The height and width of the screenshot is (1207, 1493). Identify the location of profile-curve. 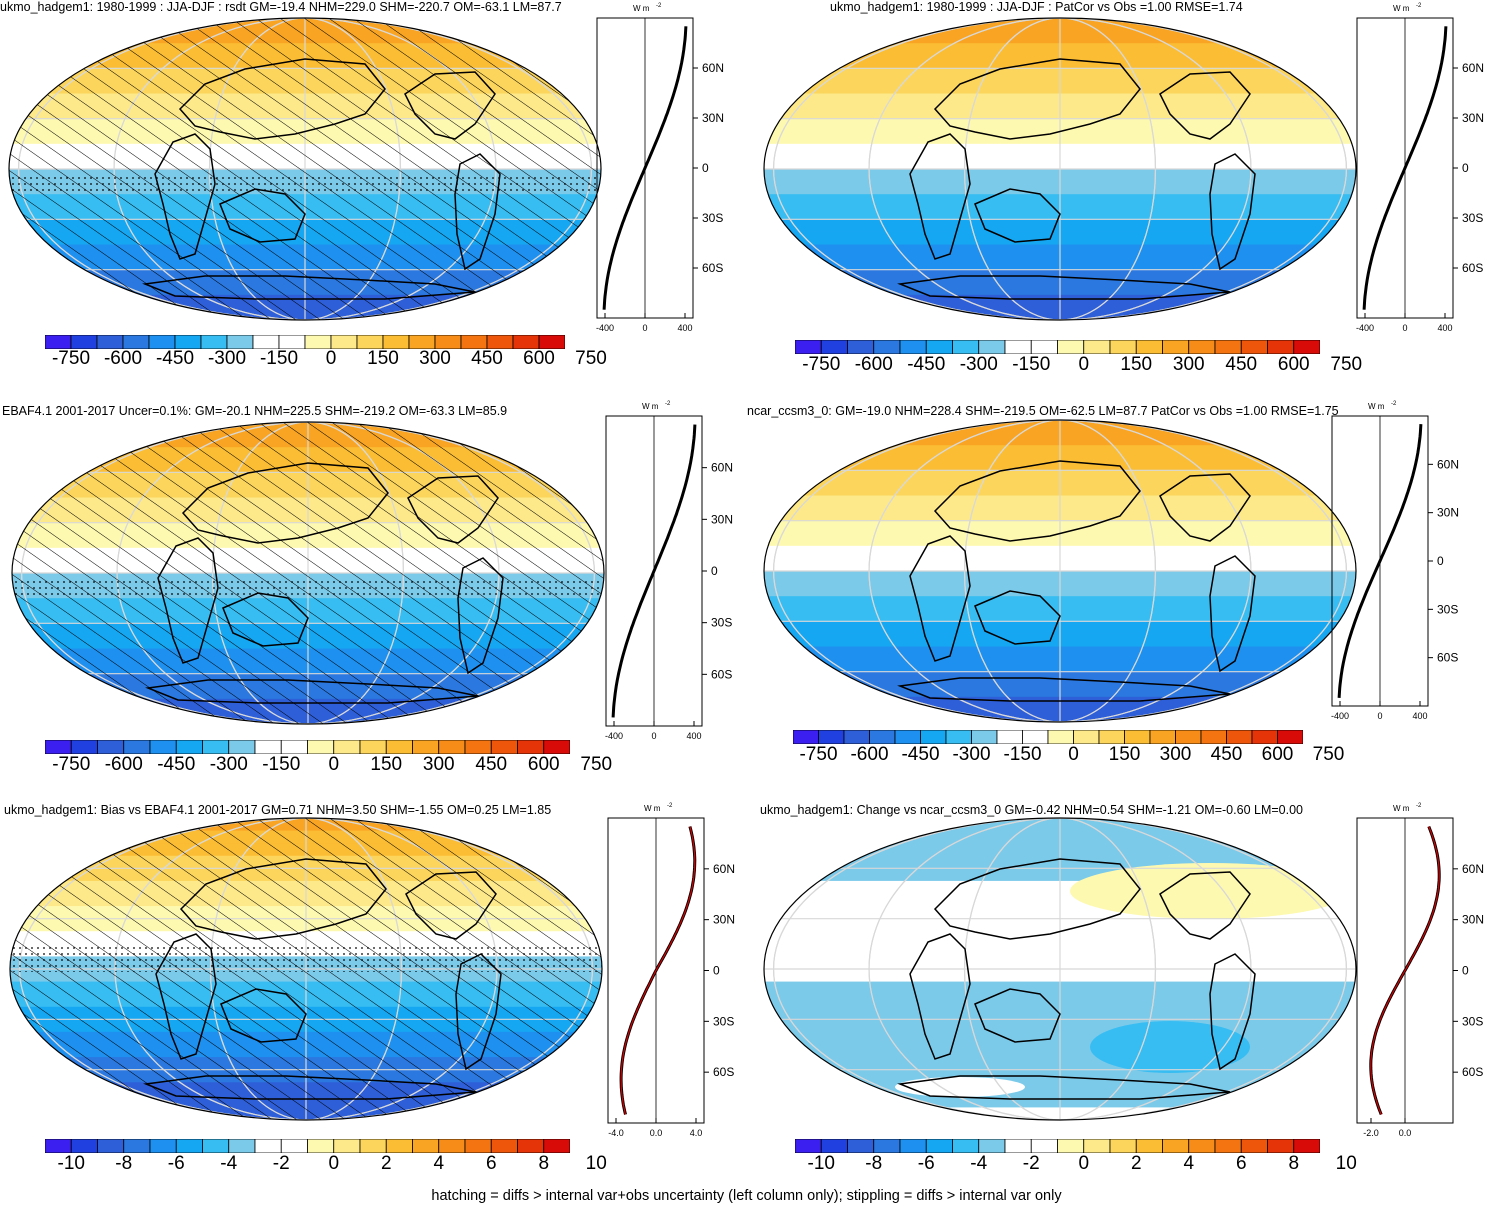
(1405, 168).